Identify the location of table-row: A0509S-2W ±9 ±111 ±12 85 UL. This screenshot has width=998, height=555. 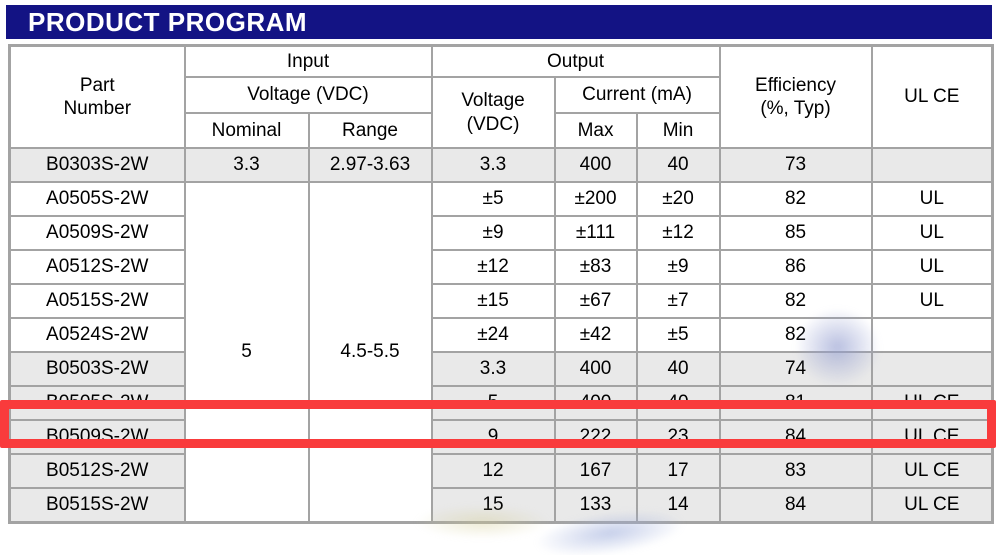
(501, 233).